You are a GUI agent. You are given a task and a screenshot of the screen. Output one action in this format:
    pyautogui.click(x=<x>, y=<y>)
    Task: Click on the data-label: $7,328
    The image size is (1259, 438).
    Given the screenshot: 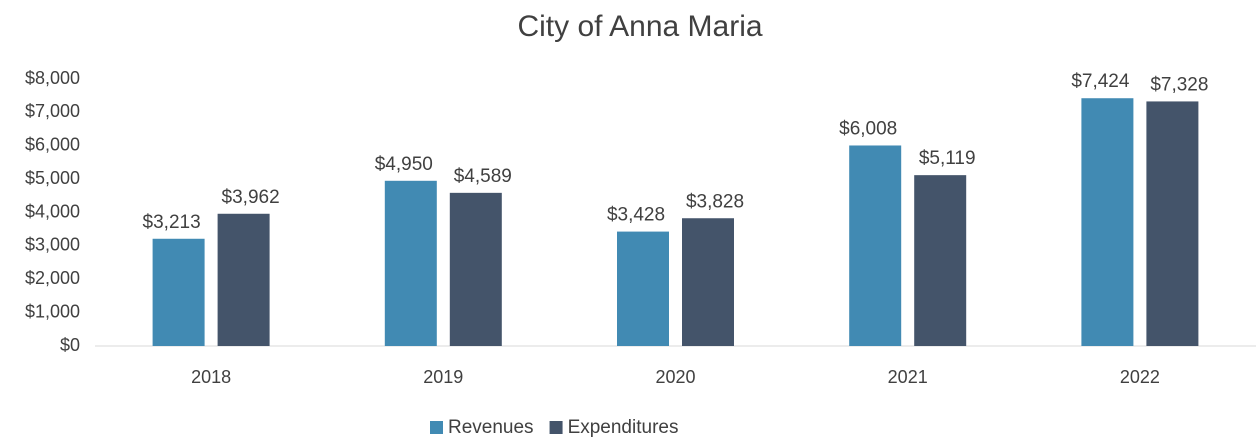 What is the action you would take?
    pyautogui.click(x=1179, y=84)
    